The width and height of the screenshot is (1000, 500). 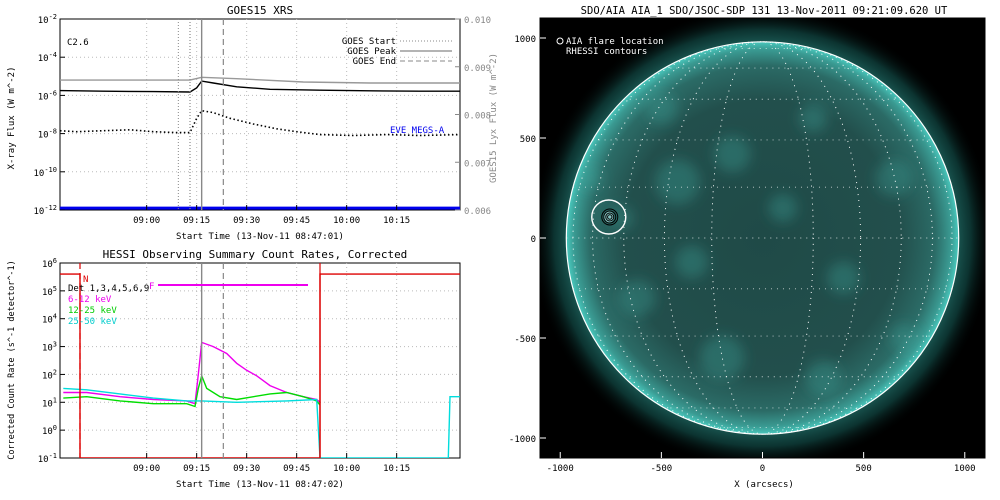 What do you see at coordinates (477, 69) in the screenshot?
I see `goes-y2tick-label-3: 0.009` at bounding box center [477, 69].